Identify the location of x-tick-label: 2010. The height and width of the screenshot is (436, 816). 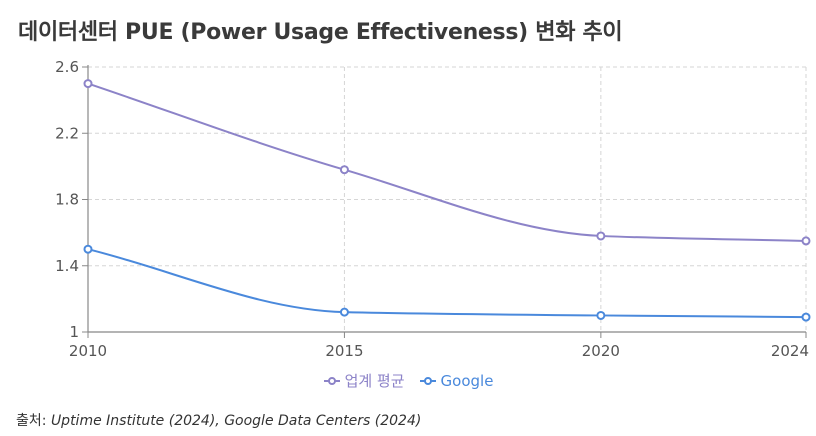
(88, 351).